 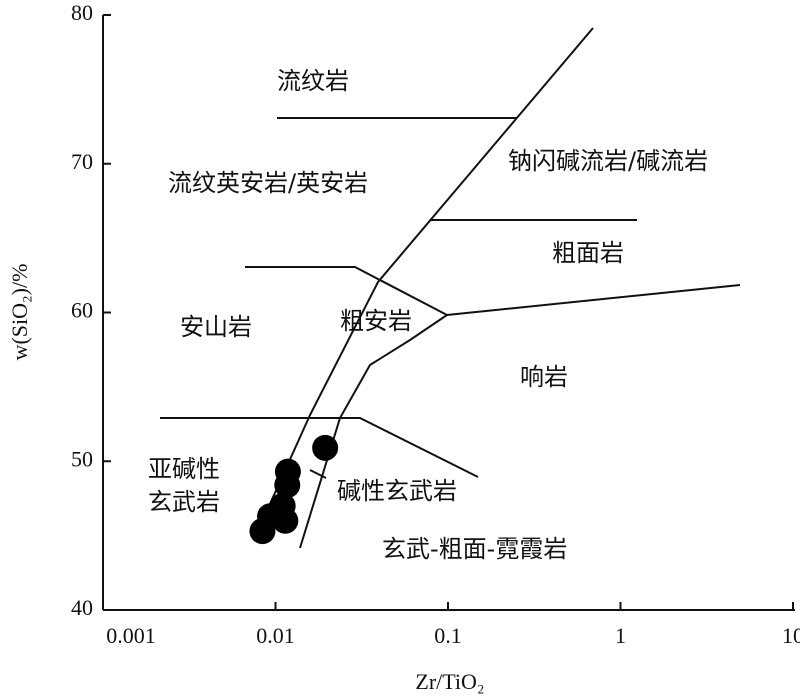 I want to click on region-label: 粗面岩, so click(x=588, y=253).